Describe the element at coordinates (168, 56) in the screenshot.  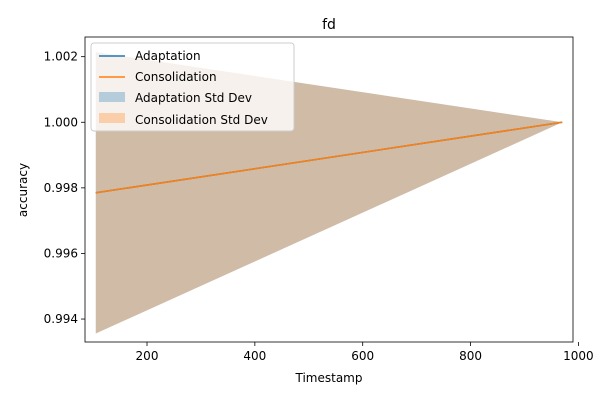
I see `legend-label-adaptation: Adaptation` at that location.